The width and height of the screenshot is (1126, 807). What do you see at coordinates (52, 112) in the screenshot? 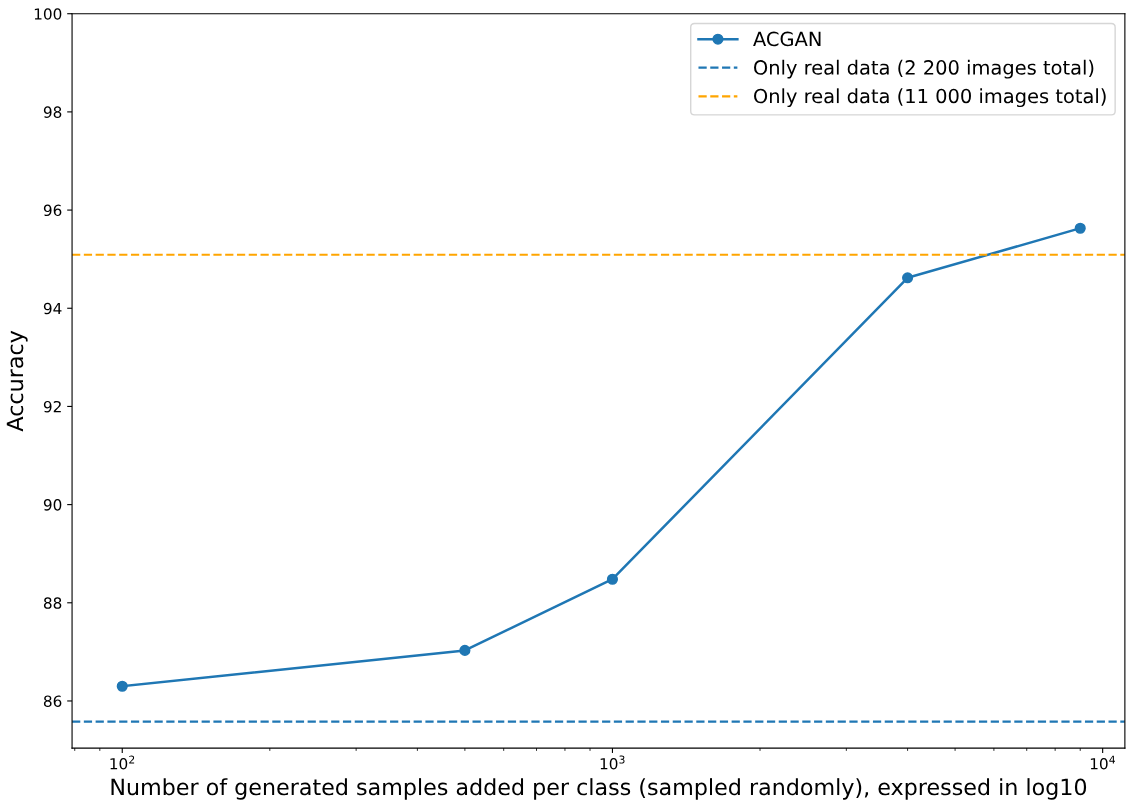
I see `y-tick-label: 98` at bounding box center [52, 112].